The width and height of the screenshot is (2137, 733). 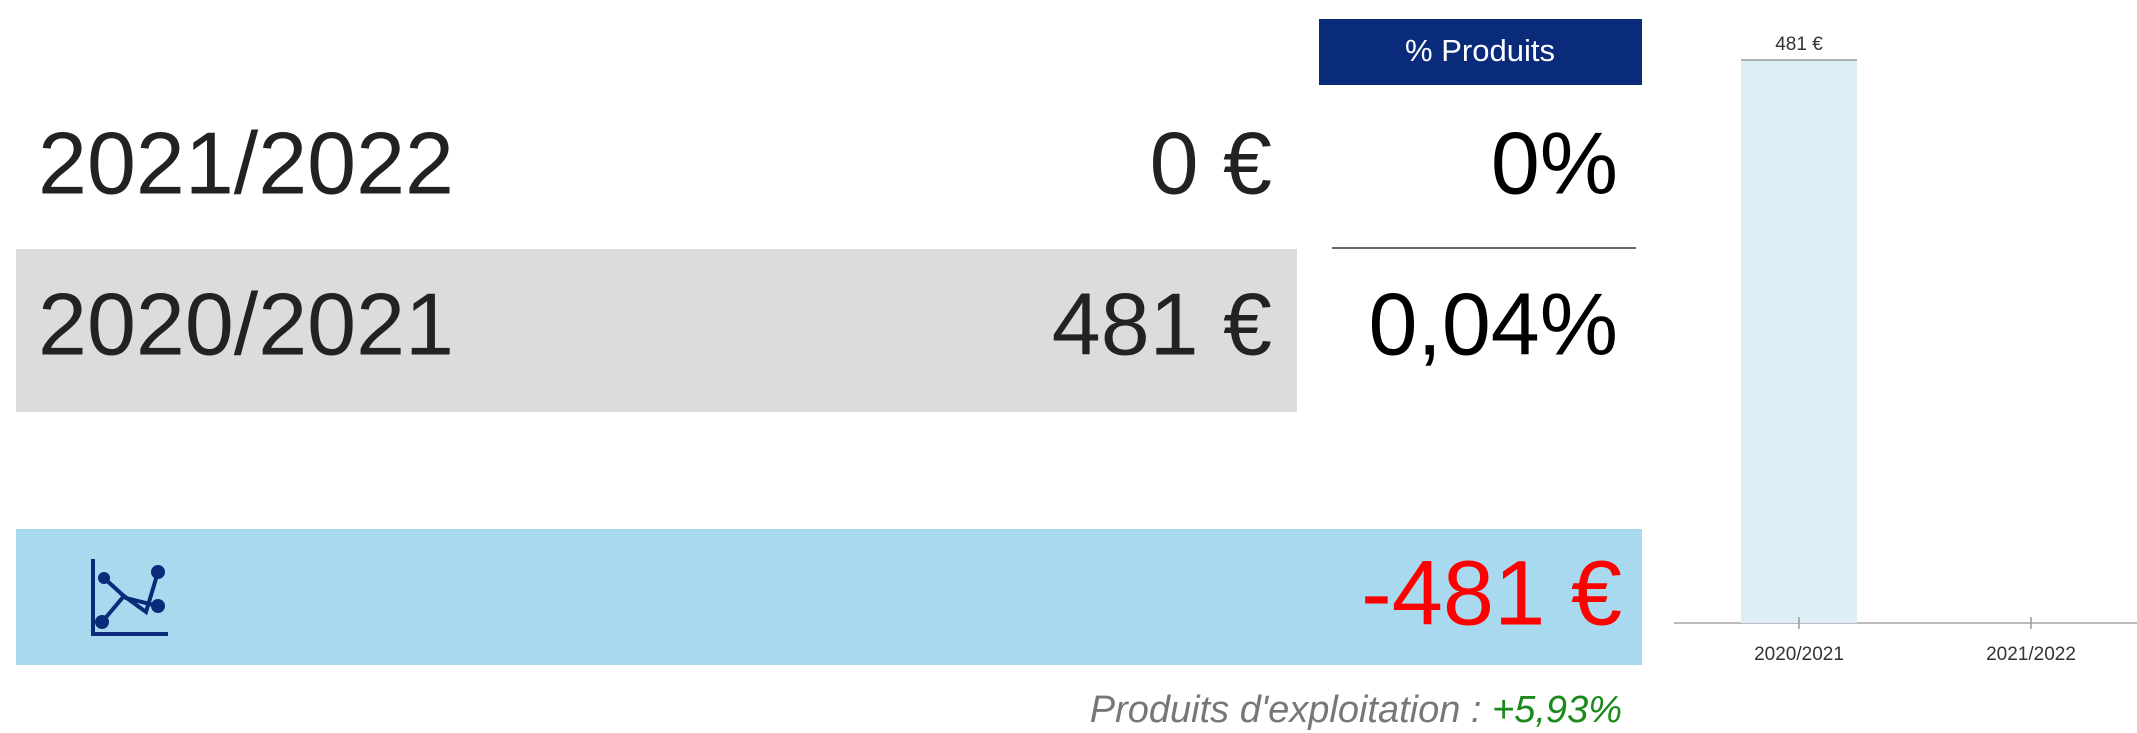 What do you see at coordinates (1799, 654) in the screenshot?
I see `x-tick-label: 2020/2021` at bounding box center [1799, 654].